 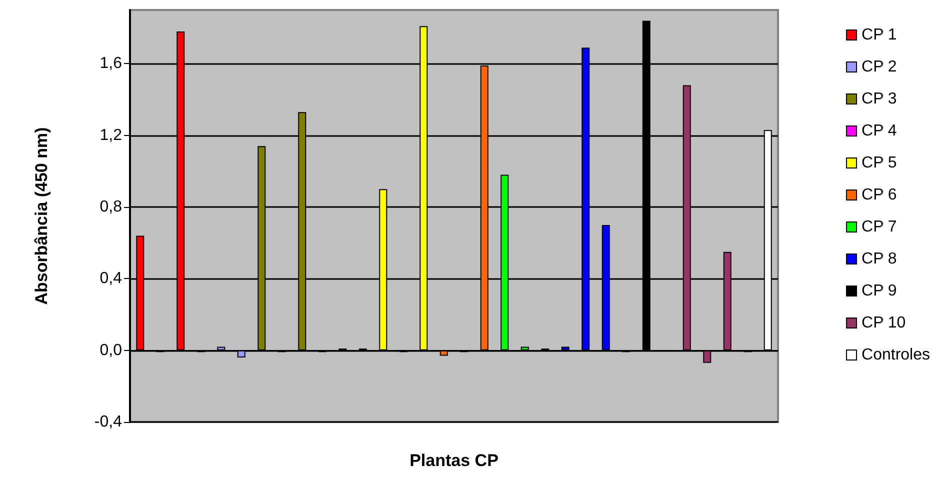 I want to click on legend-label: CP 1, so click(x=879, y=35).